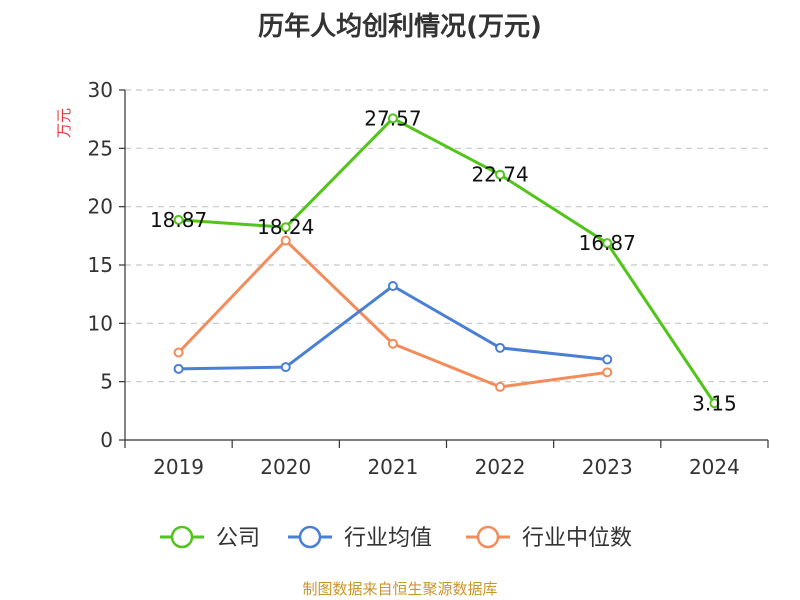 The width and height of the screenshot is (800, 600). What do you see at coordinates (500, 467) in the screenshot?
I see `x-tick-label: 2022` at bounding box center [500, 467].